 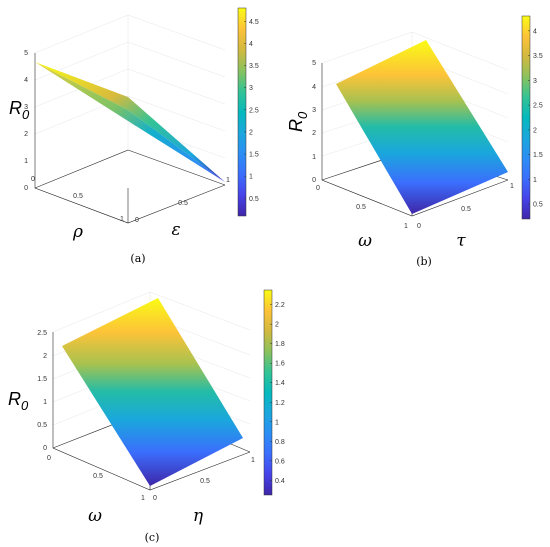 I want to click on colorbar-a: 0.5 1 1.5 2 2.5 3 3.5 4 4.5, so click(x=248, y=112).